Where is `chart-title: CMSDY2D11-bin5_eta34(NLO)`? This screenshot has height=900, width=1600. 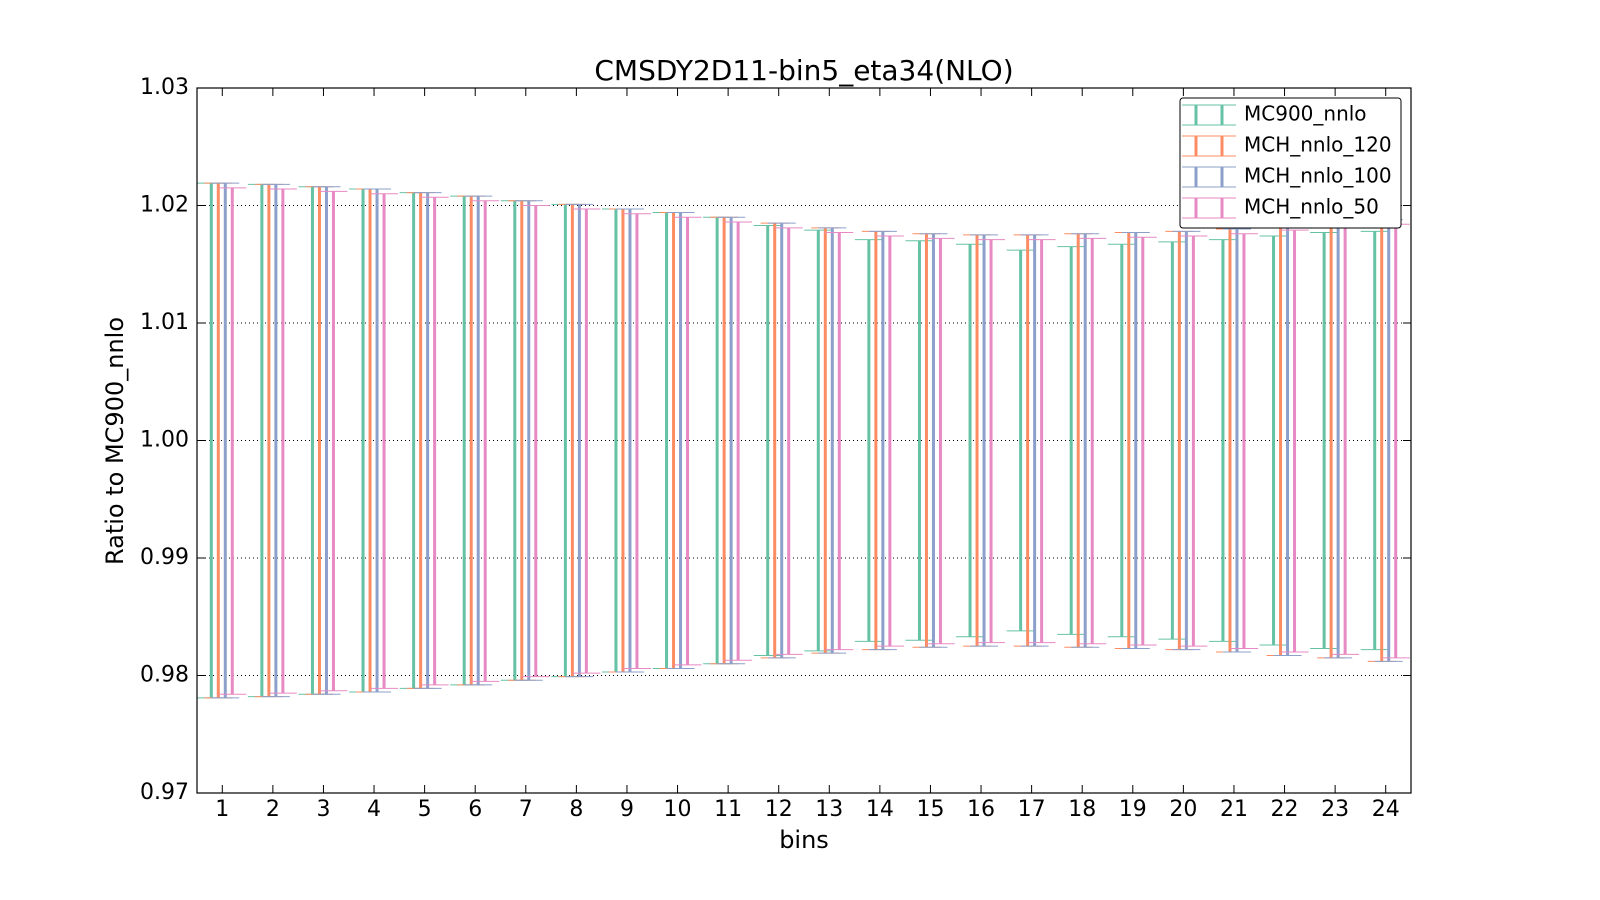
chart-title: CMSDY2D11-bin5_eta34(NLO) is located at coordinates (803, 70).